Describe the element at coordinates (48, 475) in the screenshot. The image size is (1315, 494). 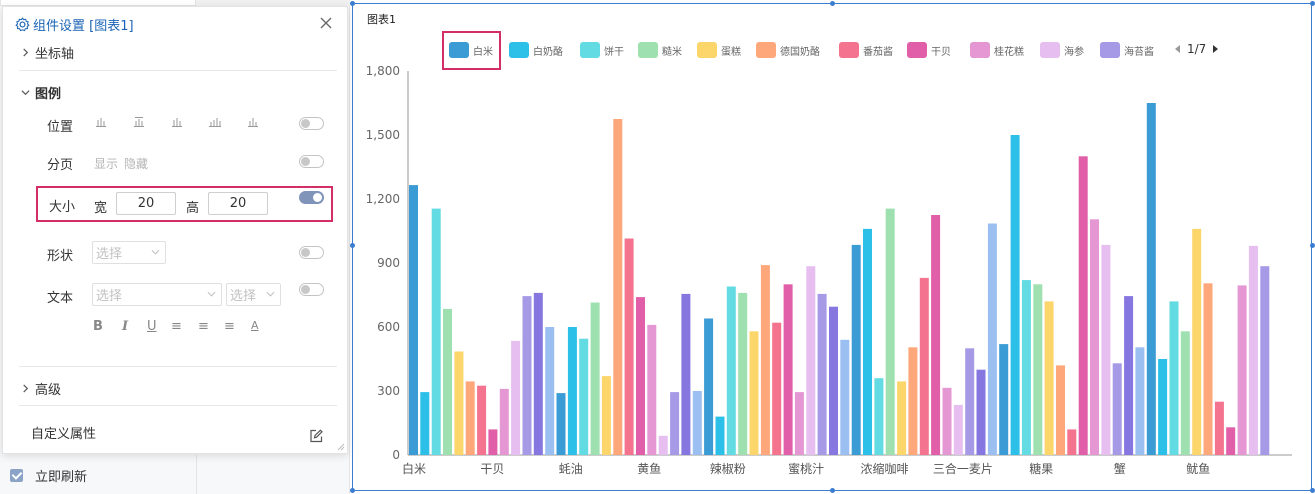
I see `refresh-option: 立即刷新` at that location.